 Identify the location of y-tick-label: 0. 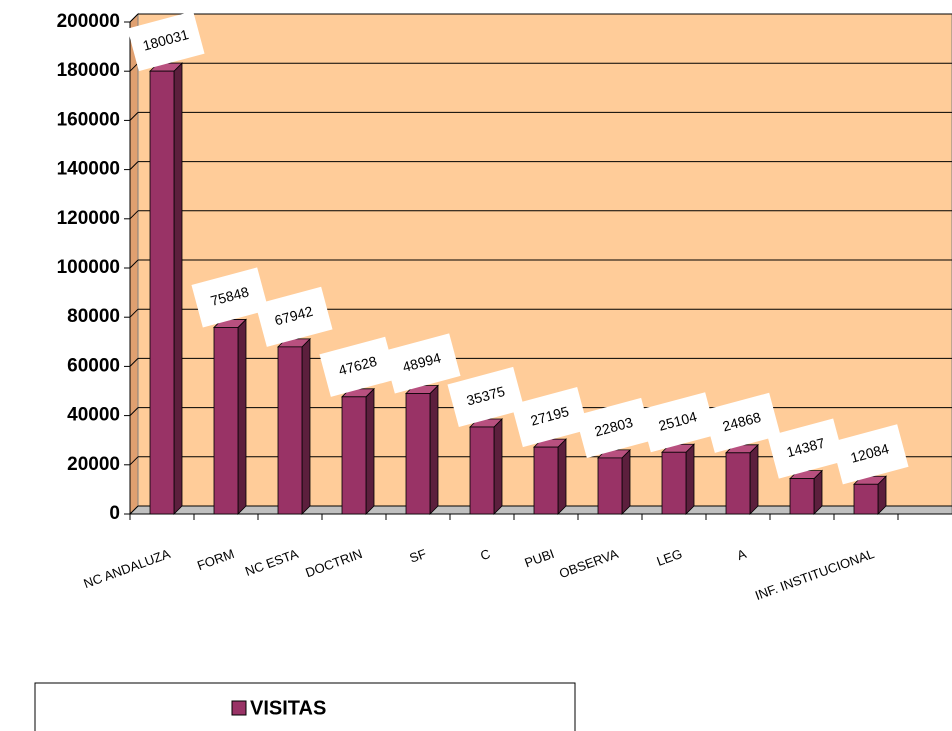
(114, 513).